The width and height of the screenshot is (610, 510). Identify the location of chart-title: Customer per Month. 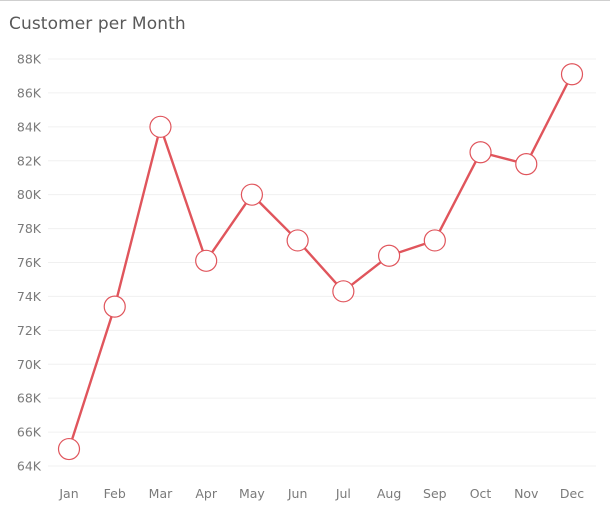
(97, 24).